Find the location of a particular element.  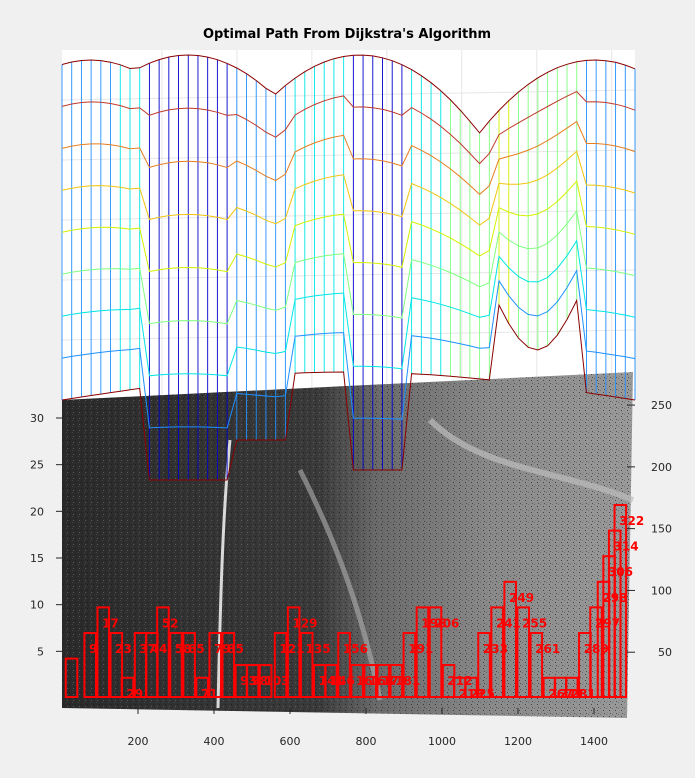

path-node-label: 52 is located at coordinates (170, 623).